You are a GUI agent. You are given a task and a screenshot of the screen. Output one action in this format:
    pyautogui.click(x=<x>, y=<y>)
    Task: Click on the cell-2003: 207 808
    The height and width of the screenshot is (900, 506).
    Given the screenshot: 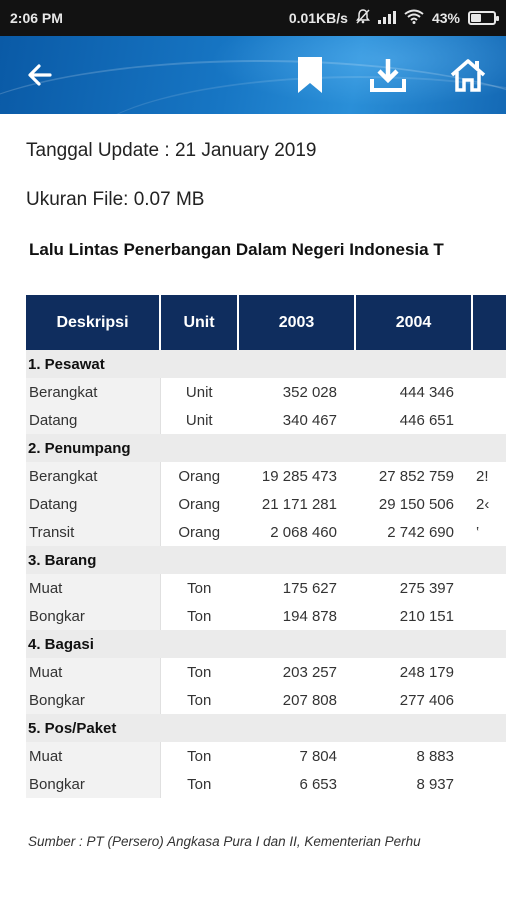 What is the action you would take?
    pyautogui.click(x=309, y=700)
    